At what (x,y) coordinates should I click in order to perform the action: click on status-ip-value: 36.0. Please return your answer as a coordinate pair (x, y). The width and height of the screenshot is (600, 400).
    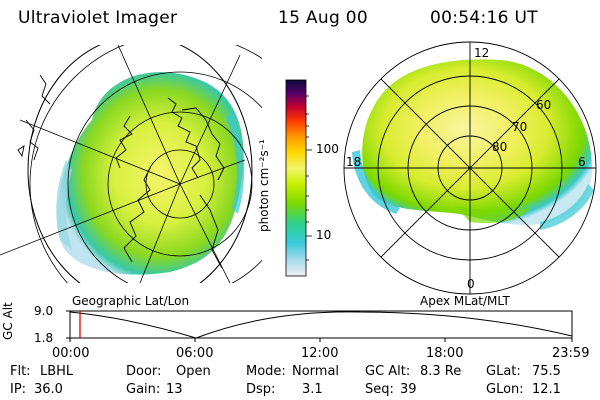
    Looking at the image, I should click on (48, 389).